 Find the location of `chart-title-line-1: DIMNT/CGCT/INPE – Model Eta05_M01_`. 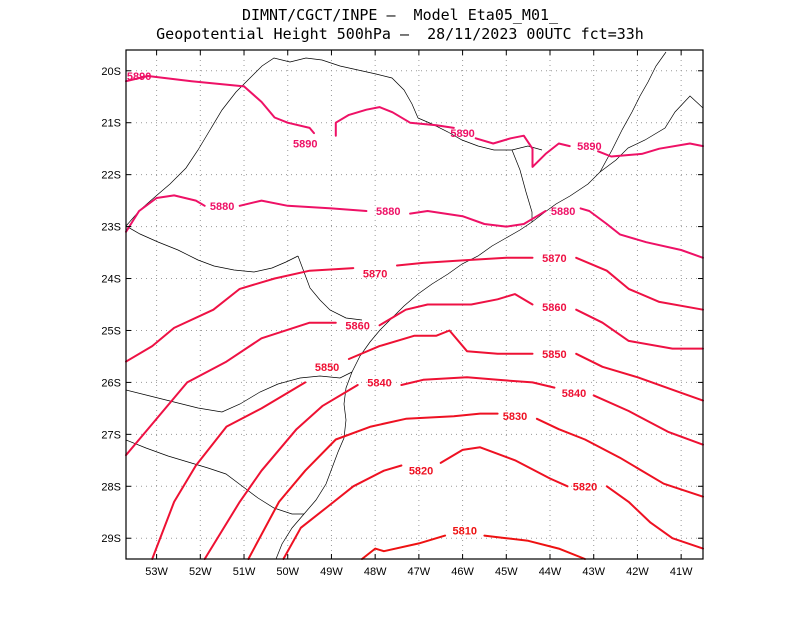

chart-title-line-1: DIMNT/CGCT/INPE – Model Eta05_M01_ is located at coordinates (400, 15).